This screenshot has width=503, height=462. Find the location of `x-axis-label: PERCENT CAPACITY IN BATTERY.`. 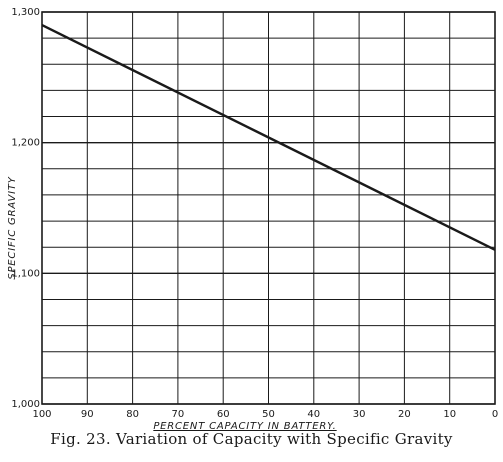

x-axis-label: PERCENT CAPACITY IN BATTERY. is located at coordinates (244, 426).